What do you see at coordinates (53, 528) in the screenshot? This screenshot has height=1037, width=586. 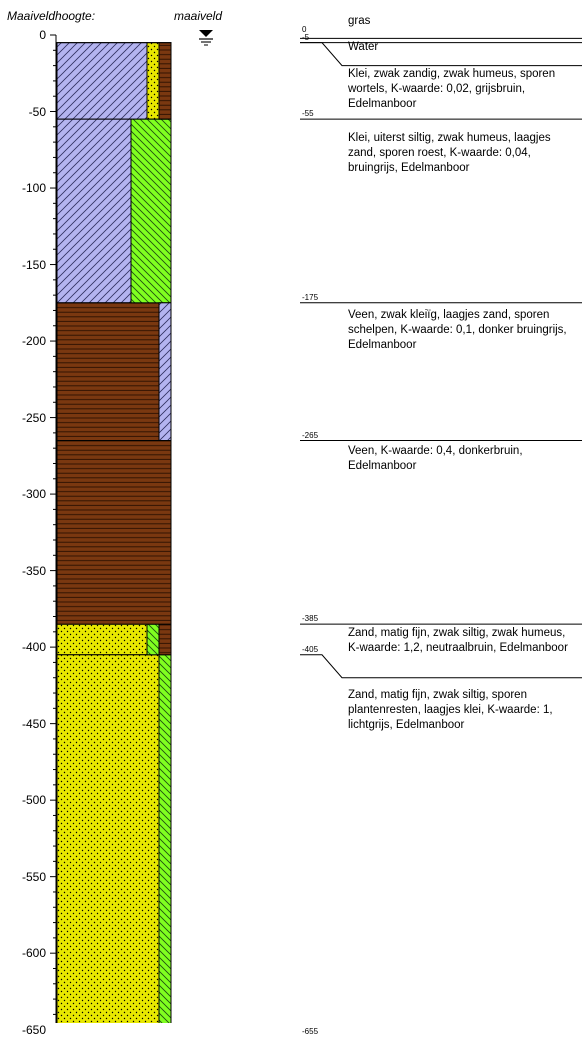 I see `depth-axis` at bounding box center [53, 528].